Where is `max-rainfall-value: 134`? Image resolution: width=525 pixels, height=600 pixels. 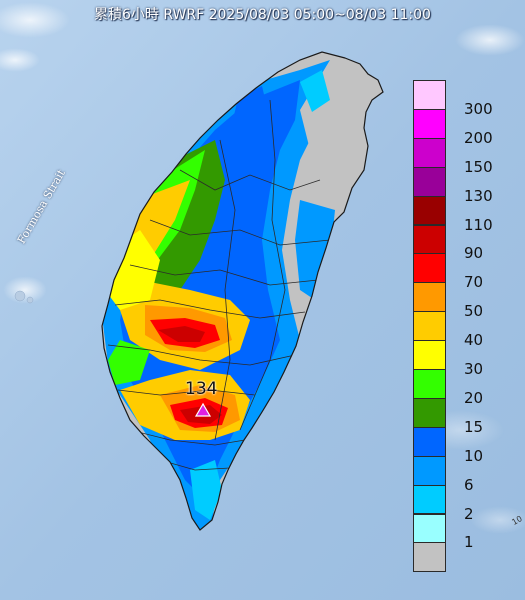
max-rainfall-value: 134 is located at coordinates (201, 389).